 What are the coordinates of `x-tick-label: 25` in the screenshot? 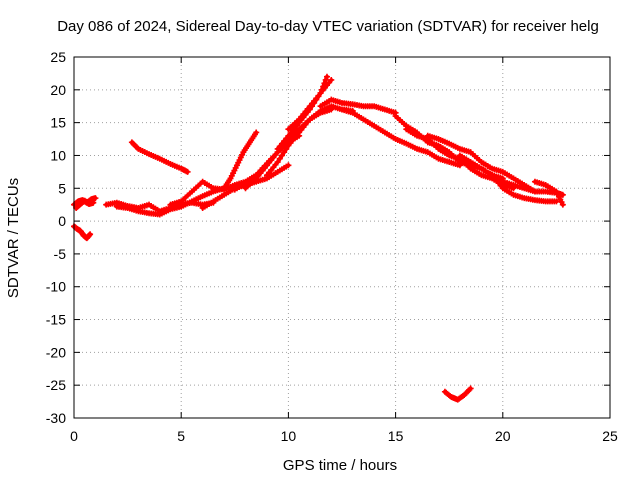 It's located at (610, 436).